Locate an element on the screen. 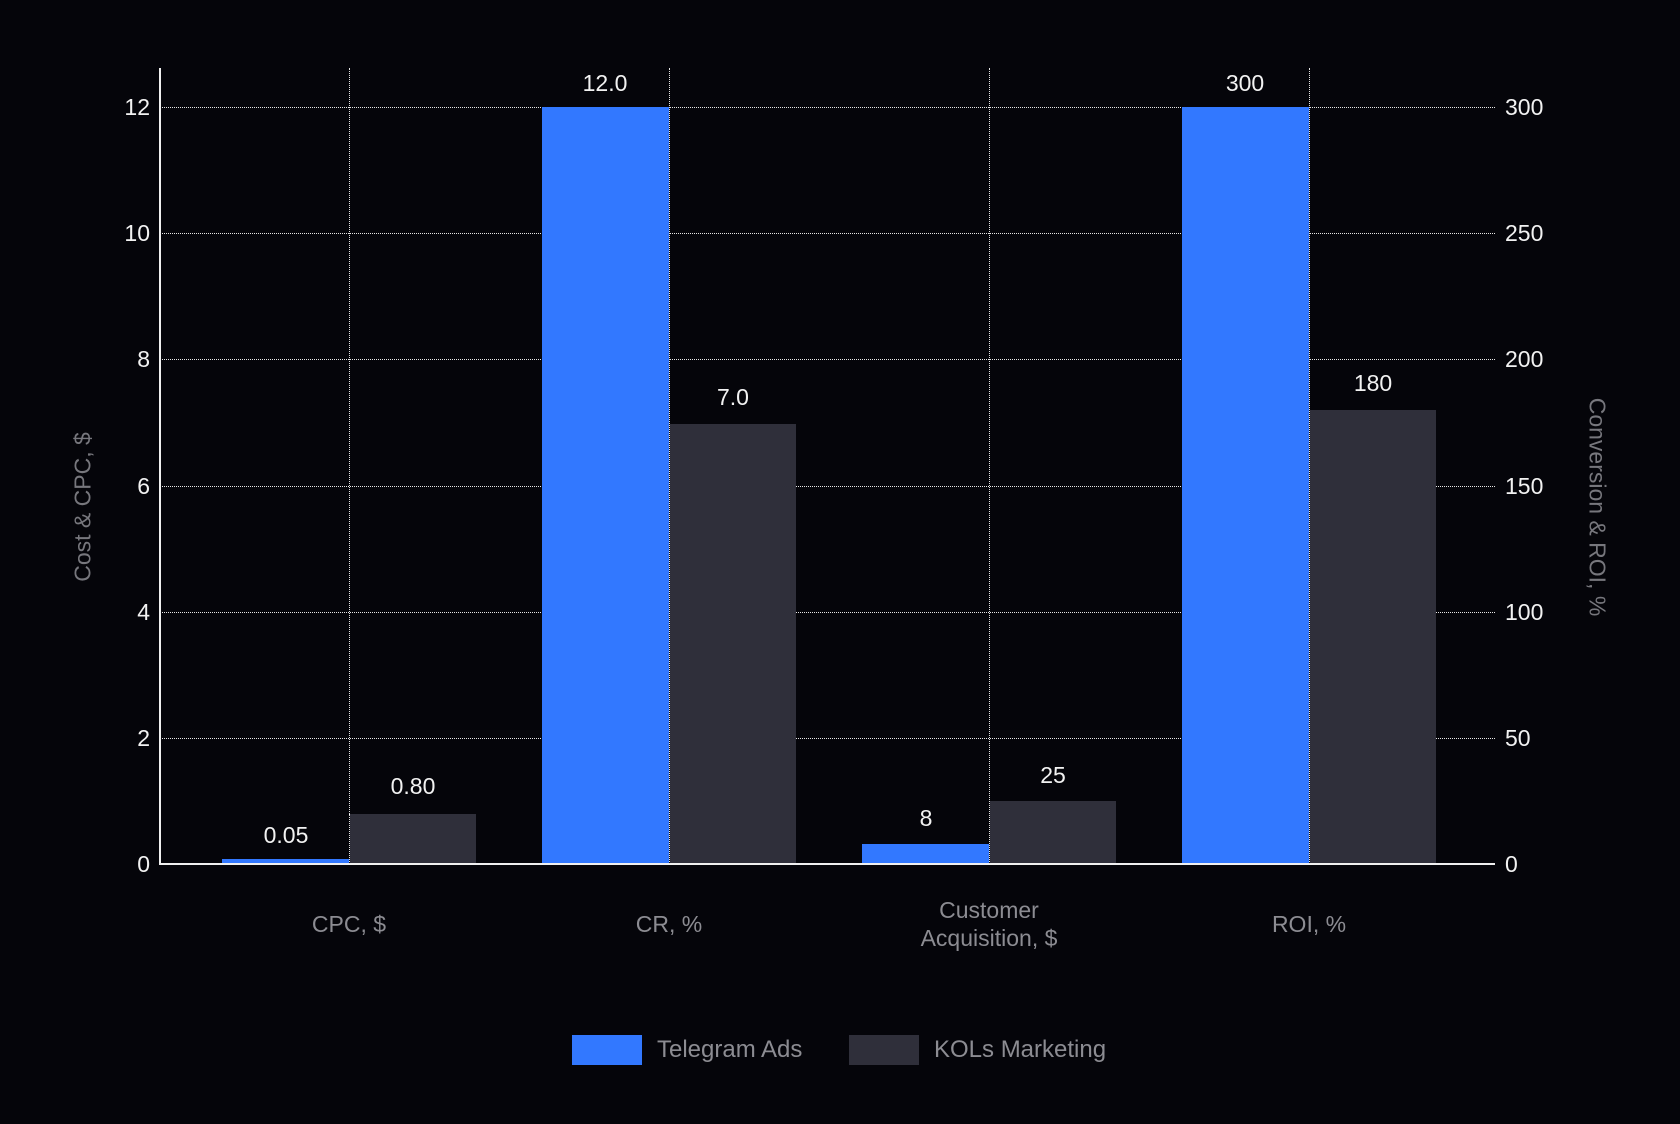 This screenshot has width=1680, height=1124. category-label-roi: ROI, % is located at coordinates (1309, 924).